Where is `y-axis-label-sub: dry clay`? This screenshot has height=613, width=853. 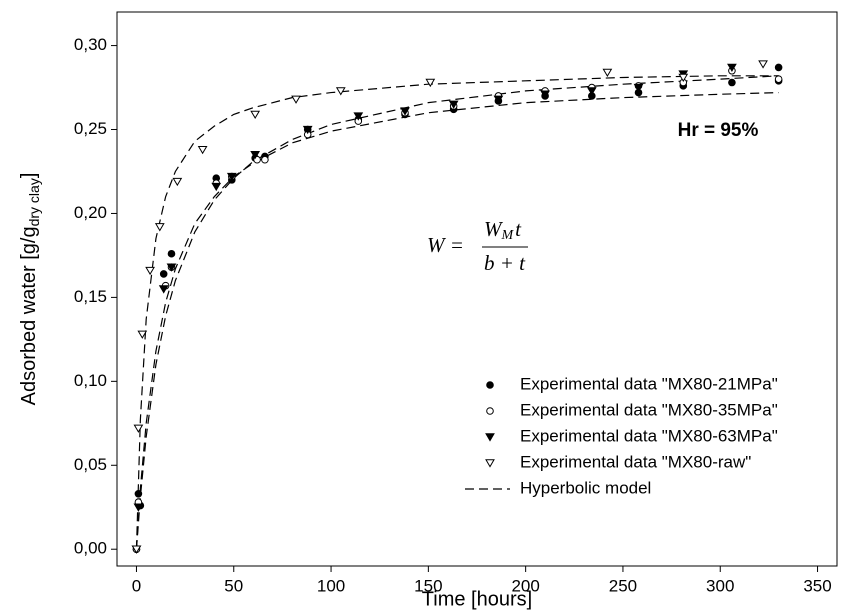
y-axis-label-sub: dry clay is located at coordinates (34, 202).